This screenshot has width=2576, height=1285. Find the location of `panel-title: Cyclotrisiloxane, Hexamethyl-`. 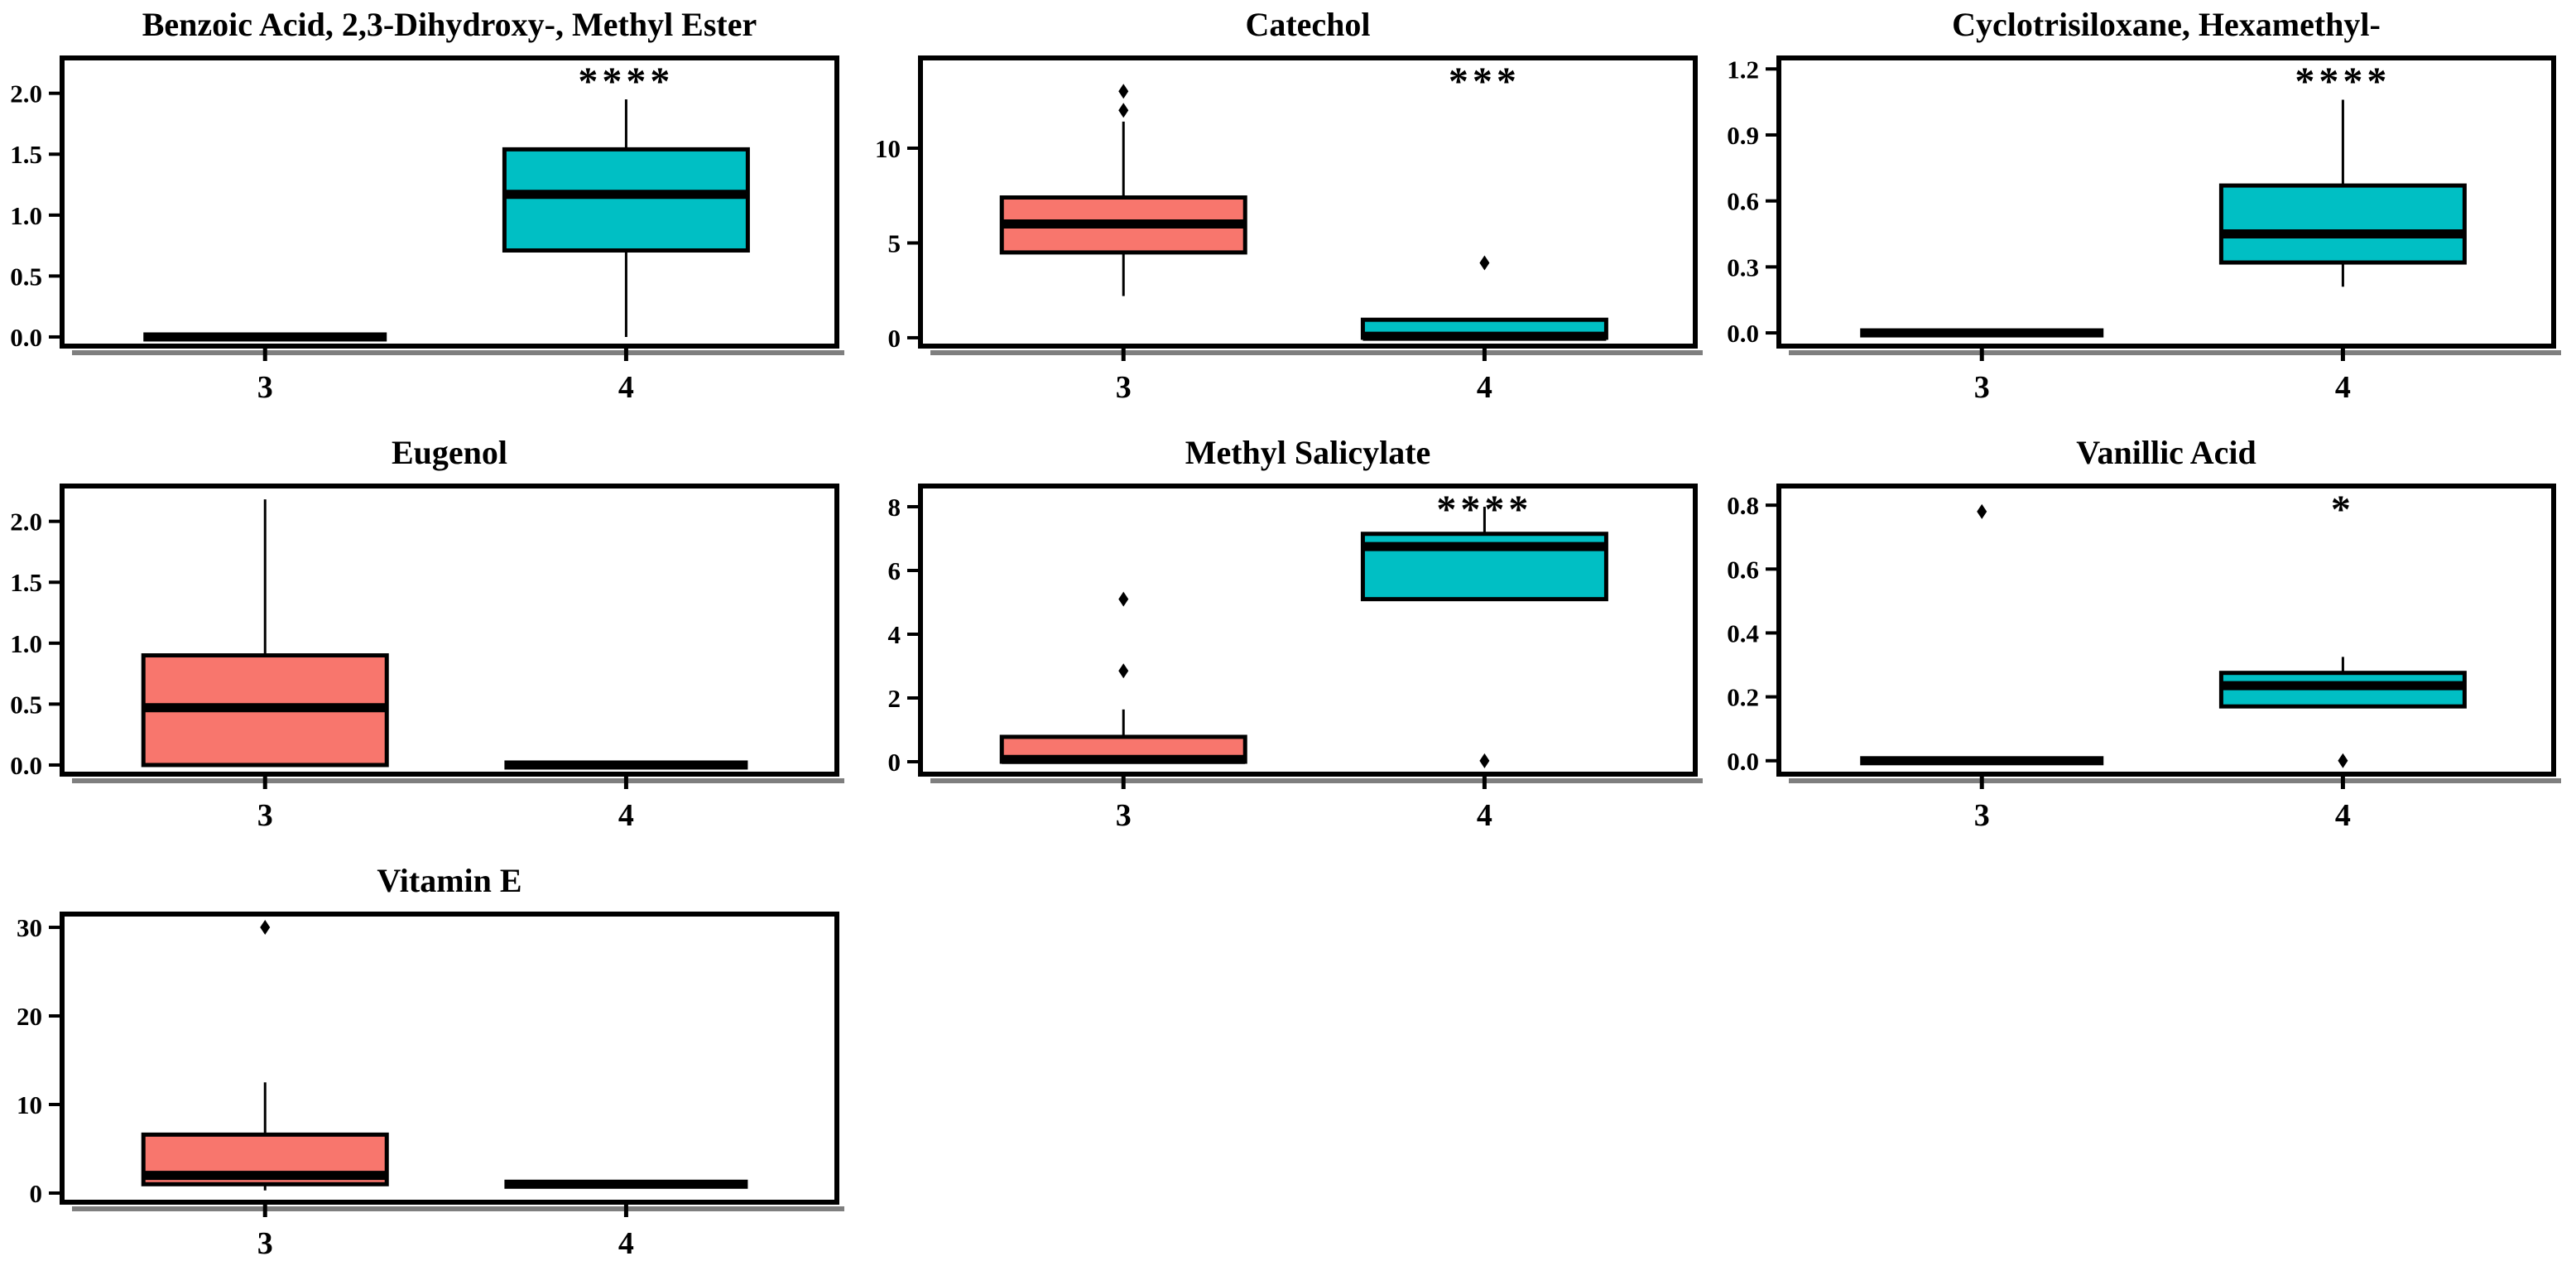

panel-title: Cyclotrisiloxane, Hexamethyl- is located at coordinates (2166, 24).